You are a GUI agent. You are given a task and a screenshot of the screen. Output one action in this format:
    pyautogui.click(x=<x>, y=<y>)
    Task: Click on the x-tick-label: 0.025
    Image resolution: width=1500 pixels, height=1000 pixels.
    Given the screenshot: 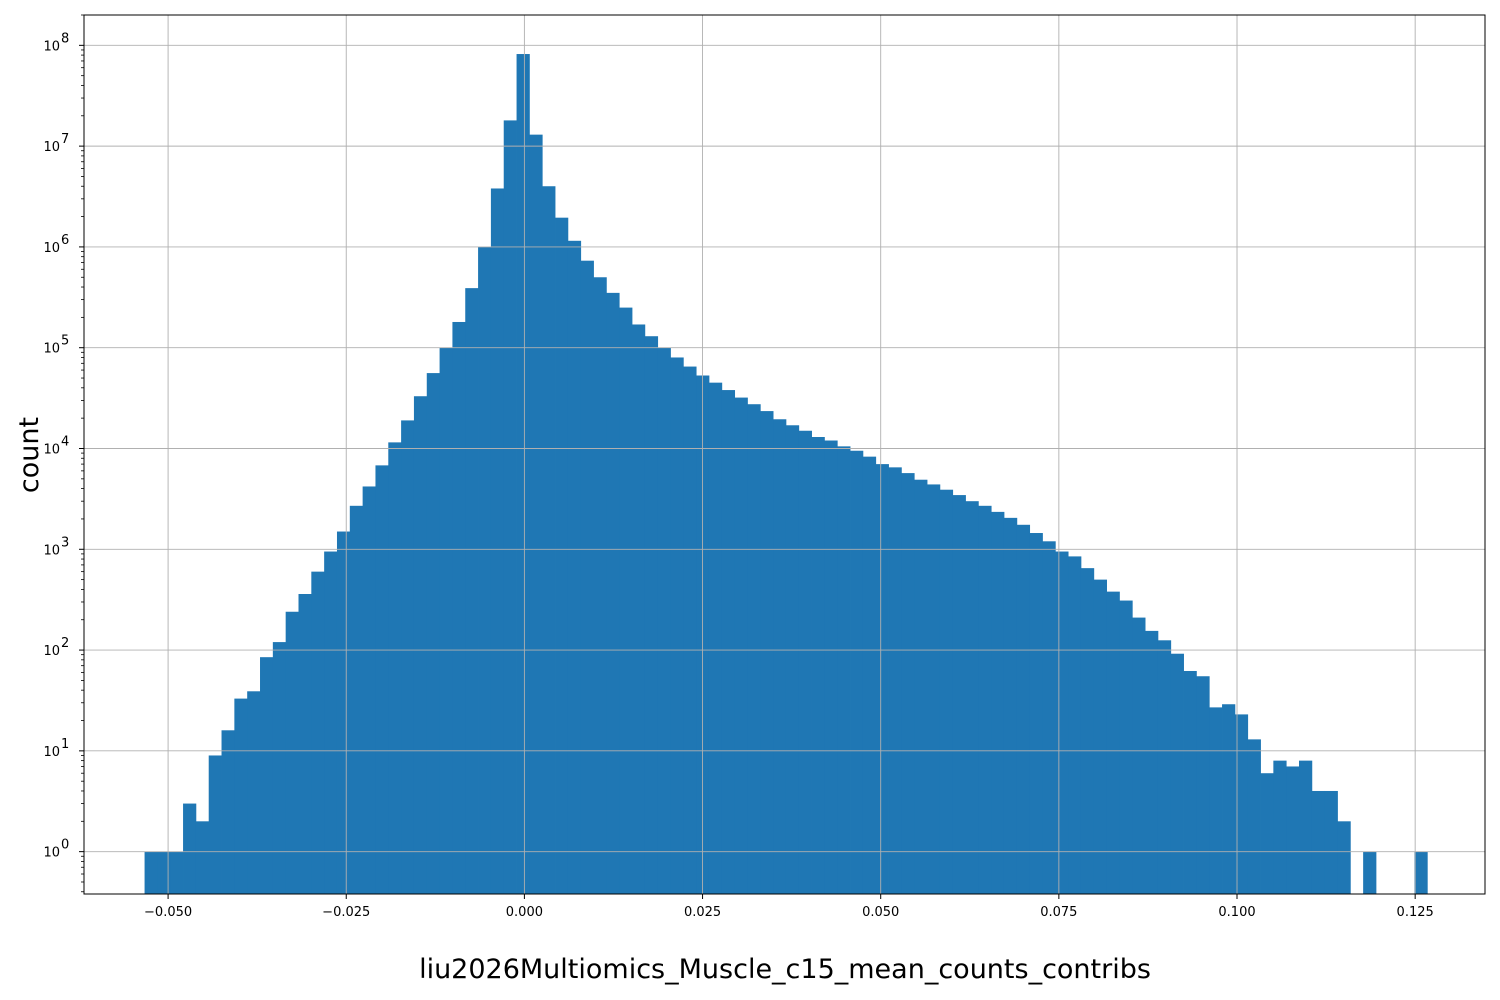 What is the action you would take?
    pyautogui.click(x=702, y=912)
    